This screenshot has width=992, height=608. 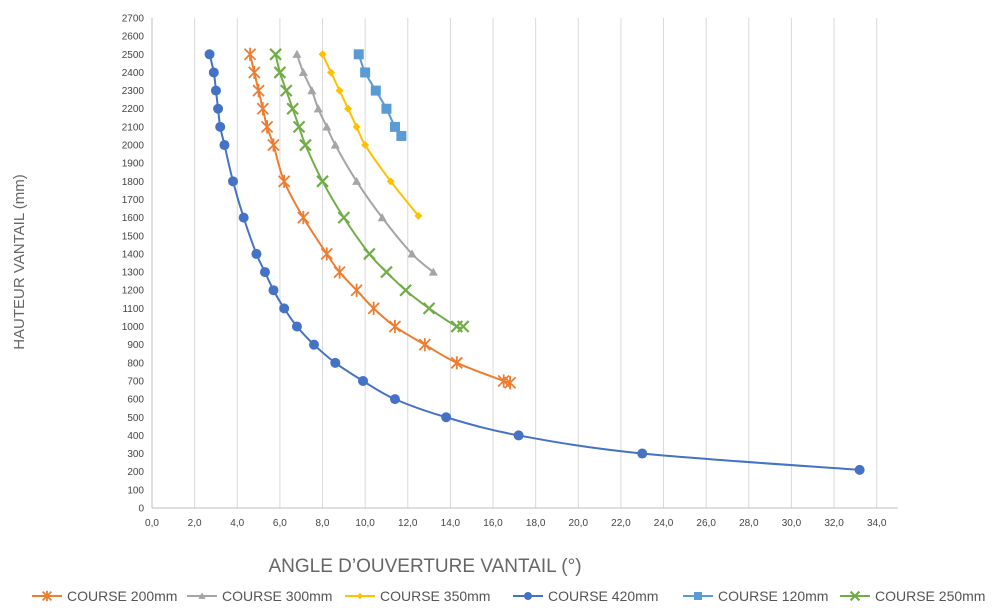 What do you see at coordinates (664, 523) in the screenshot?
I see `x-tick-label: 24,0` at bounding box center [664, 523].